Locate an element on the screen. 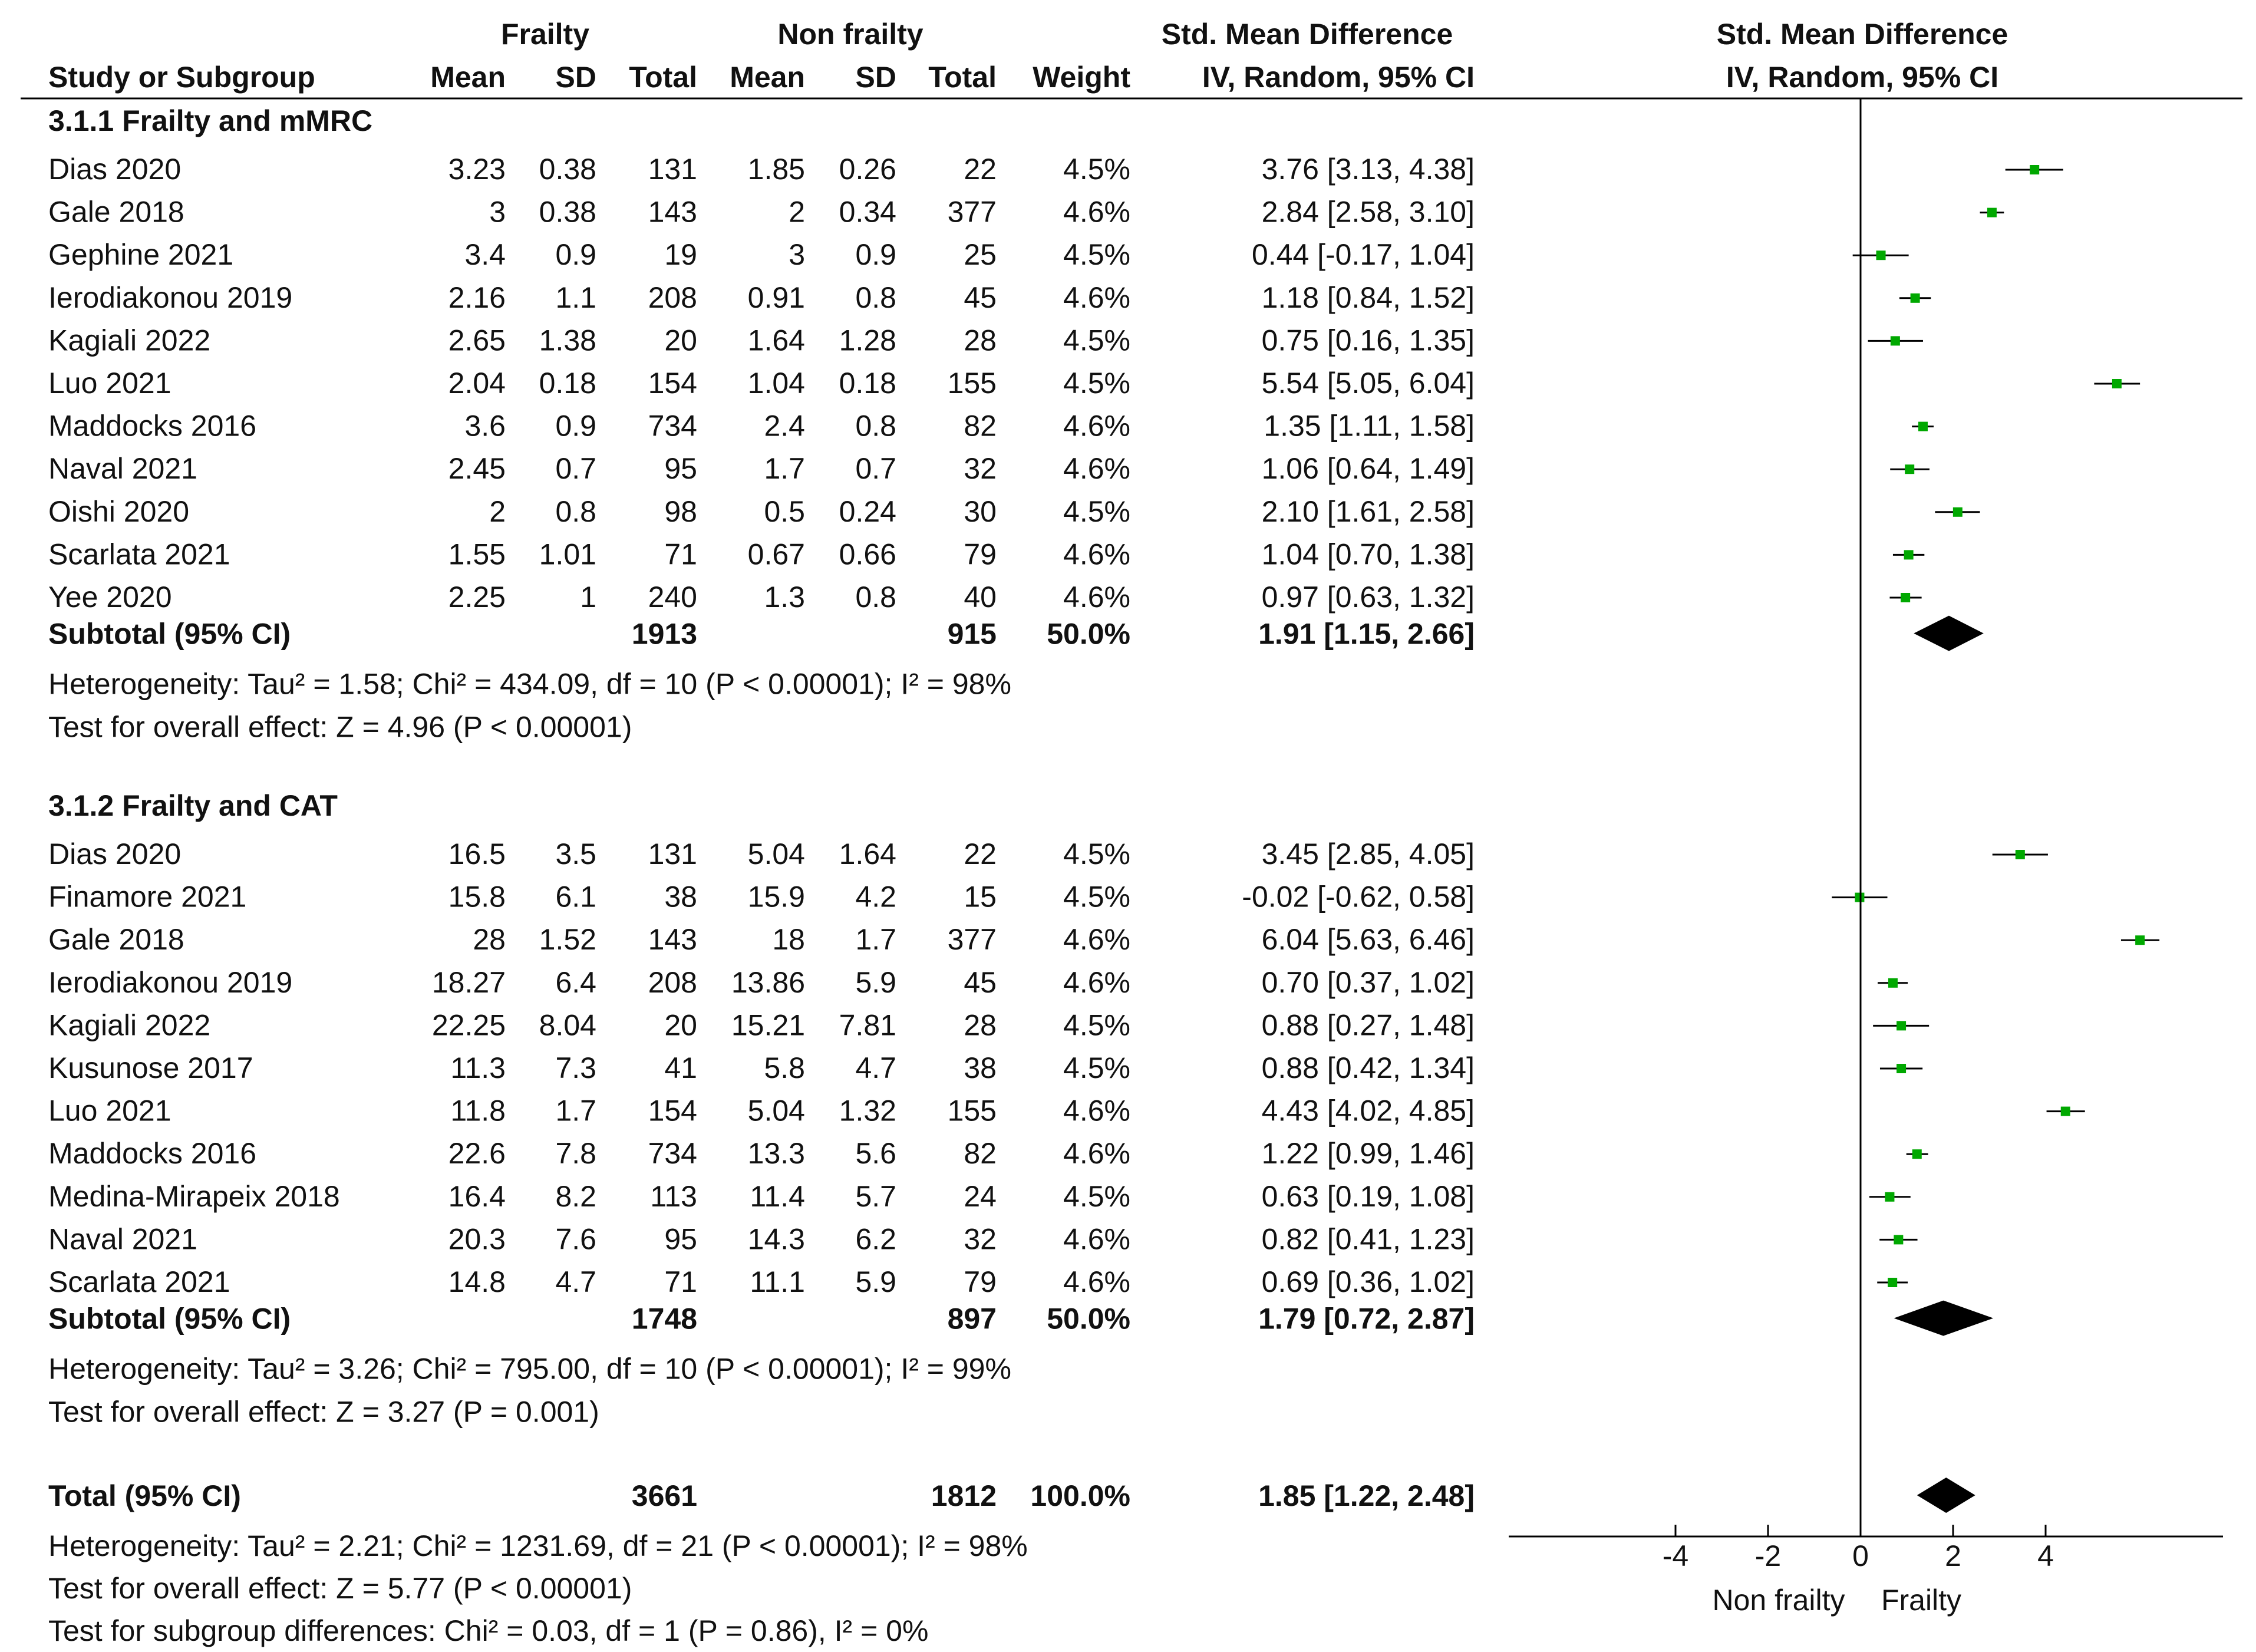 This screenshot has width=2256, height=1652. smd-ci: 0.69 [0.36, 1.02] is located at coordinates (1368, 1281).